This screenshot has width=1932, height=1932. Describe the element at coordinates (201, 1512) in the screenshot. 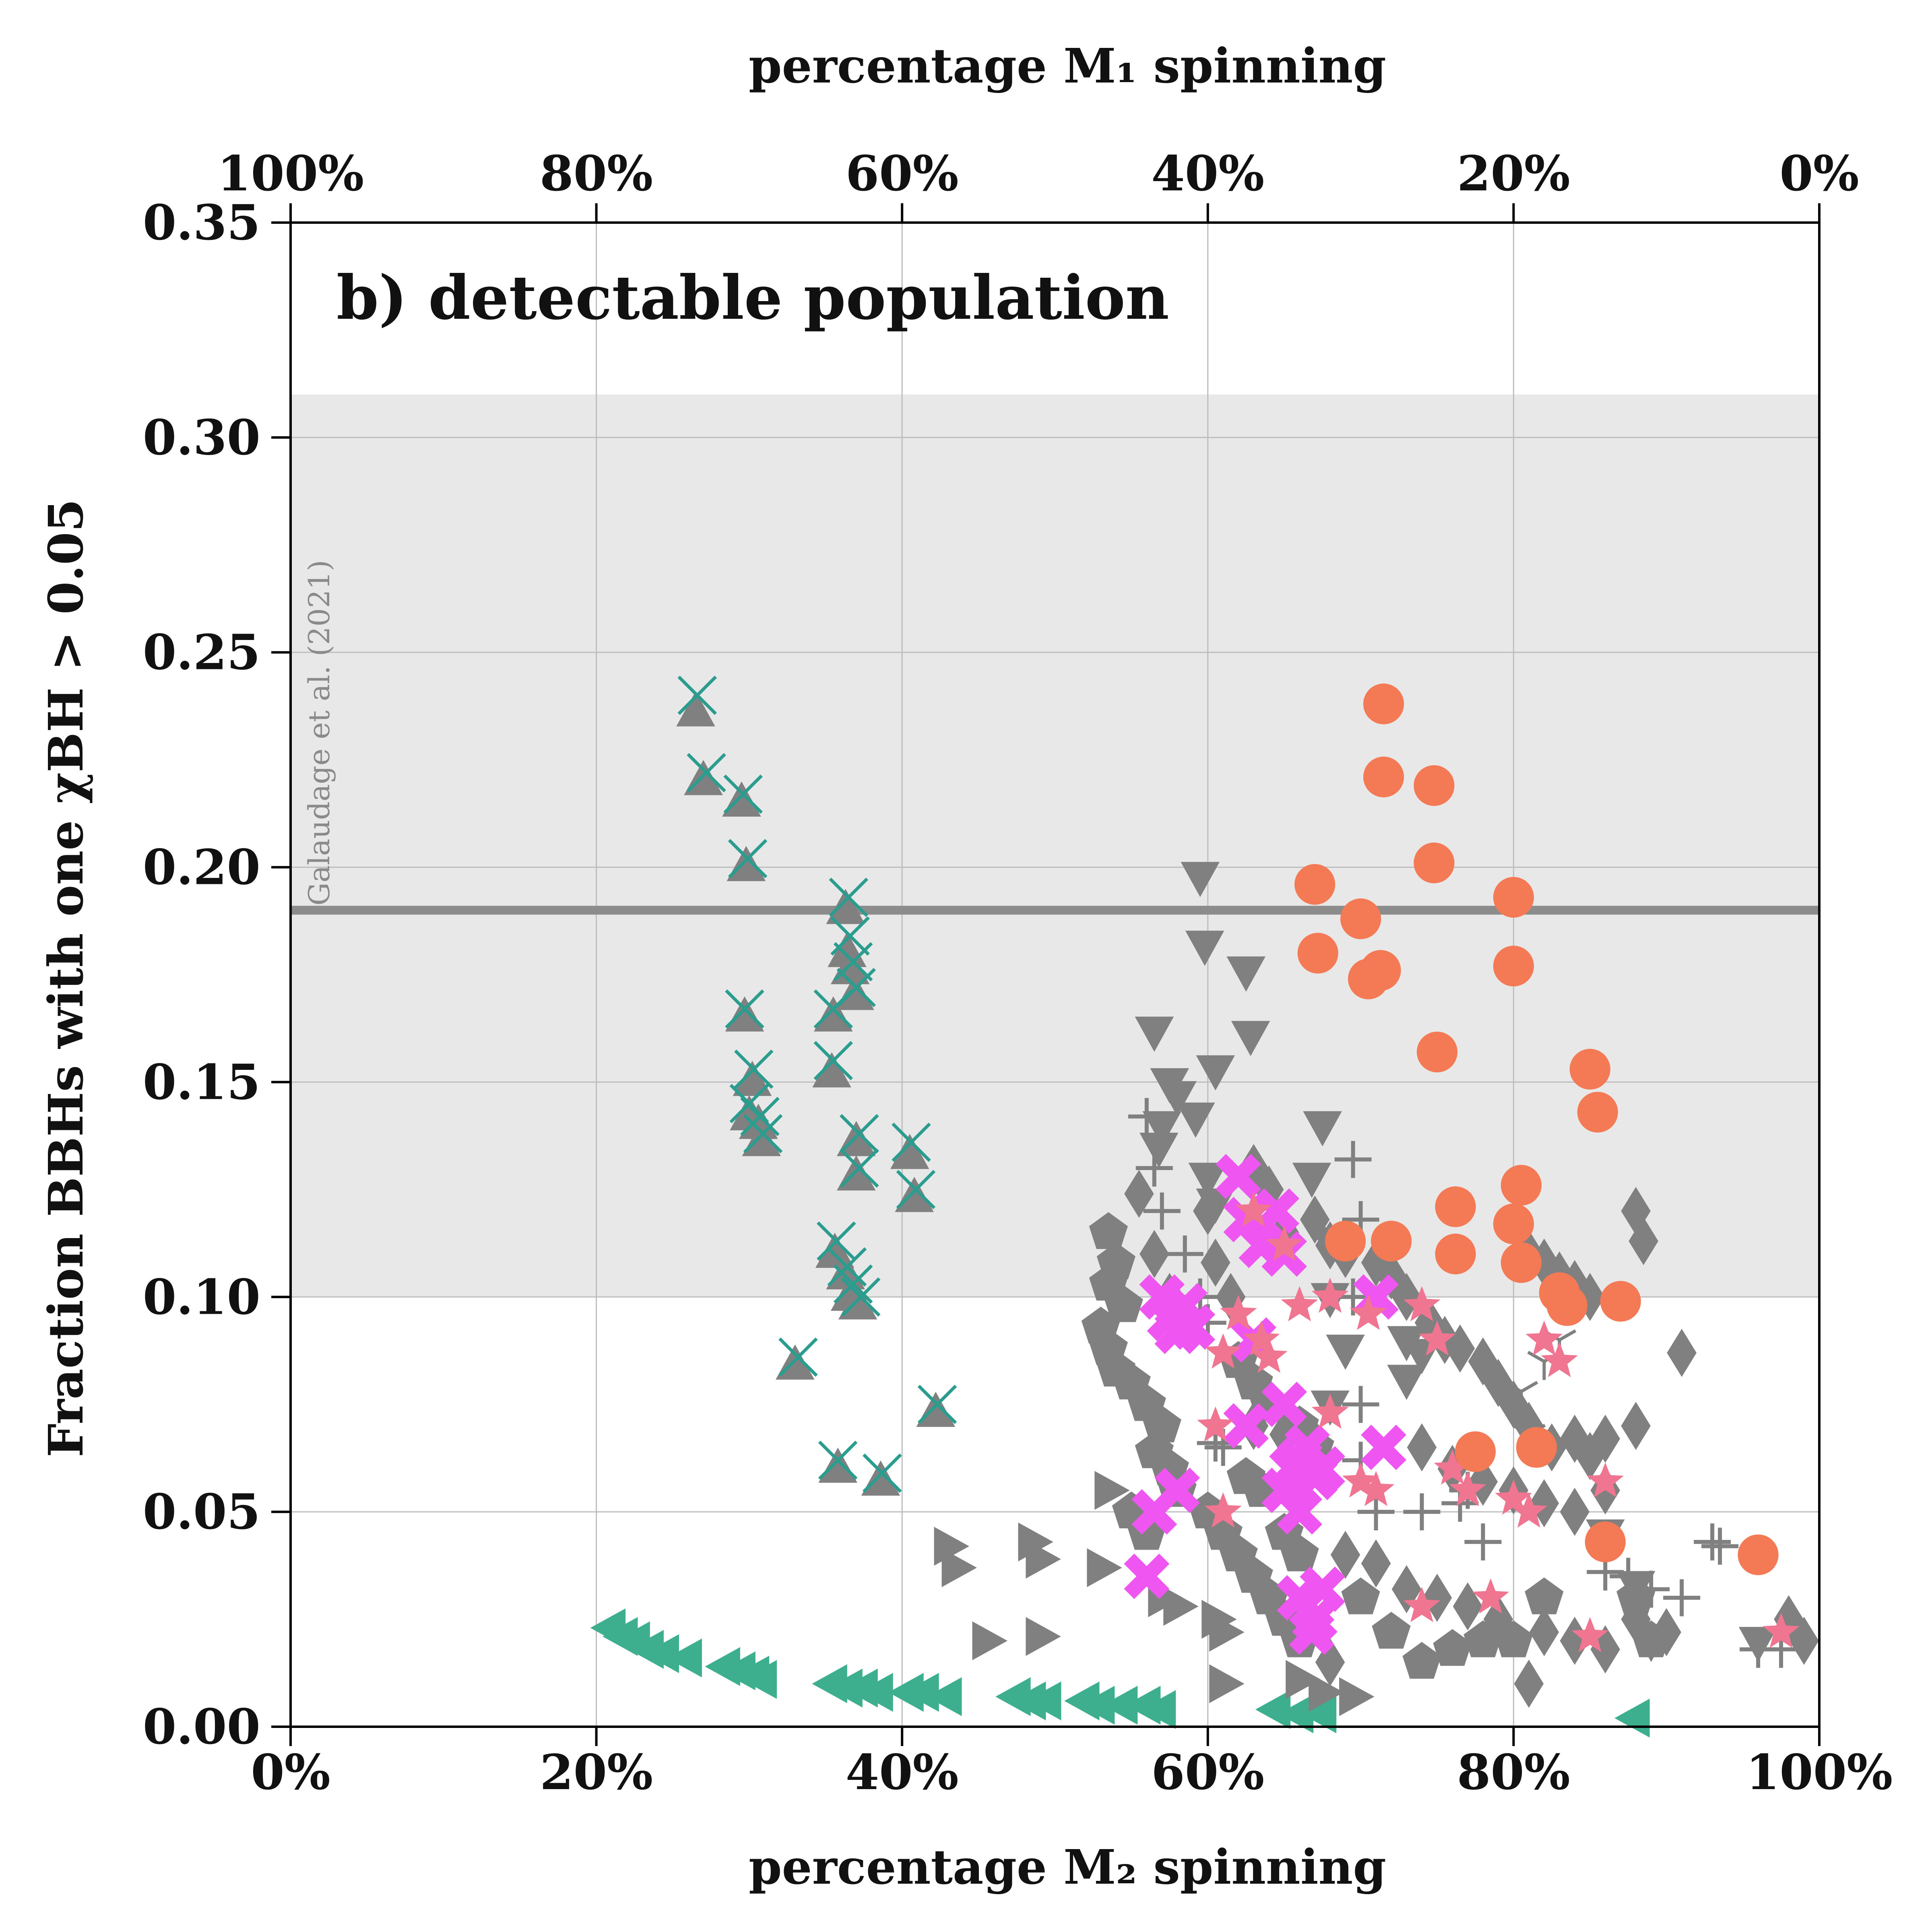

I see `y-tick-label: 0.05` at that location.